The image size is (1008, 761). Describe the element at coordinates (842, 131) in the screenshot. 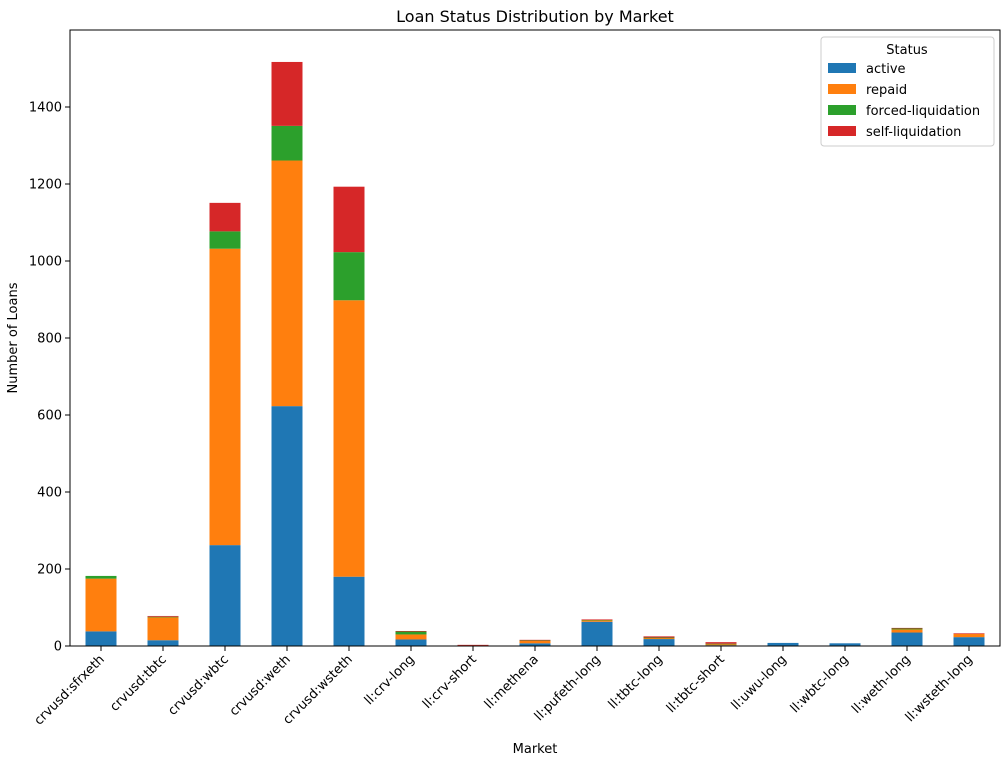

I see `legend-swatch-self-liquidation` at that location.